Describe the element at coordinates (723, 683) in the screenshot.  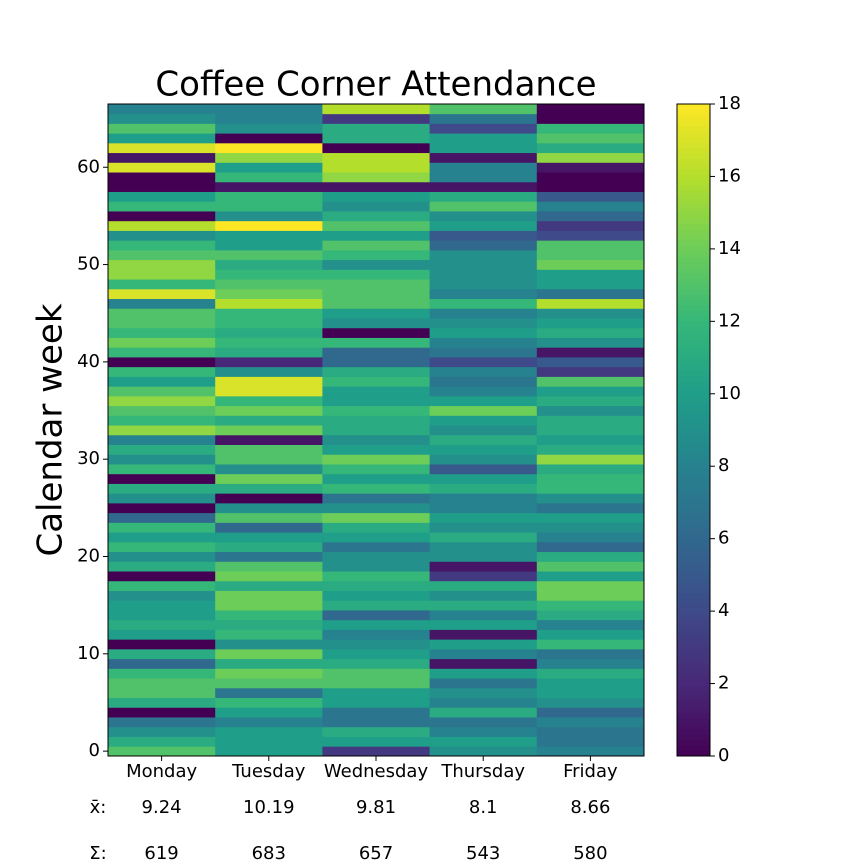
I see `colorbar-tick-label: 2` at that location.